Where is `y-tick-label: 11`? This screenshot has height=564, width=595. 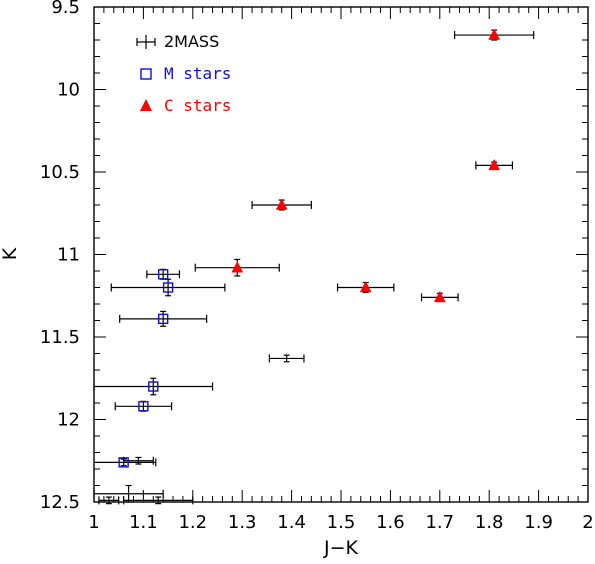
y-tick-label: 11 is located at coordinates (68, 255).